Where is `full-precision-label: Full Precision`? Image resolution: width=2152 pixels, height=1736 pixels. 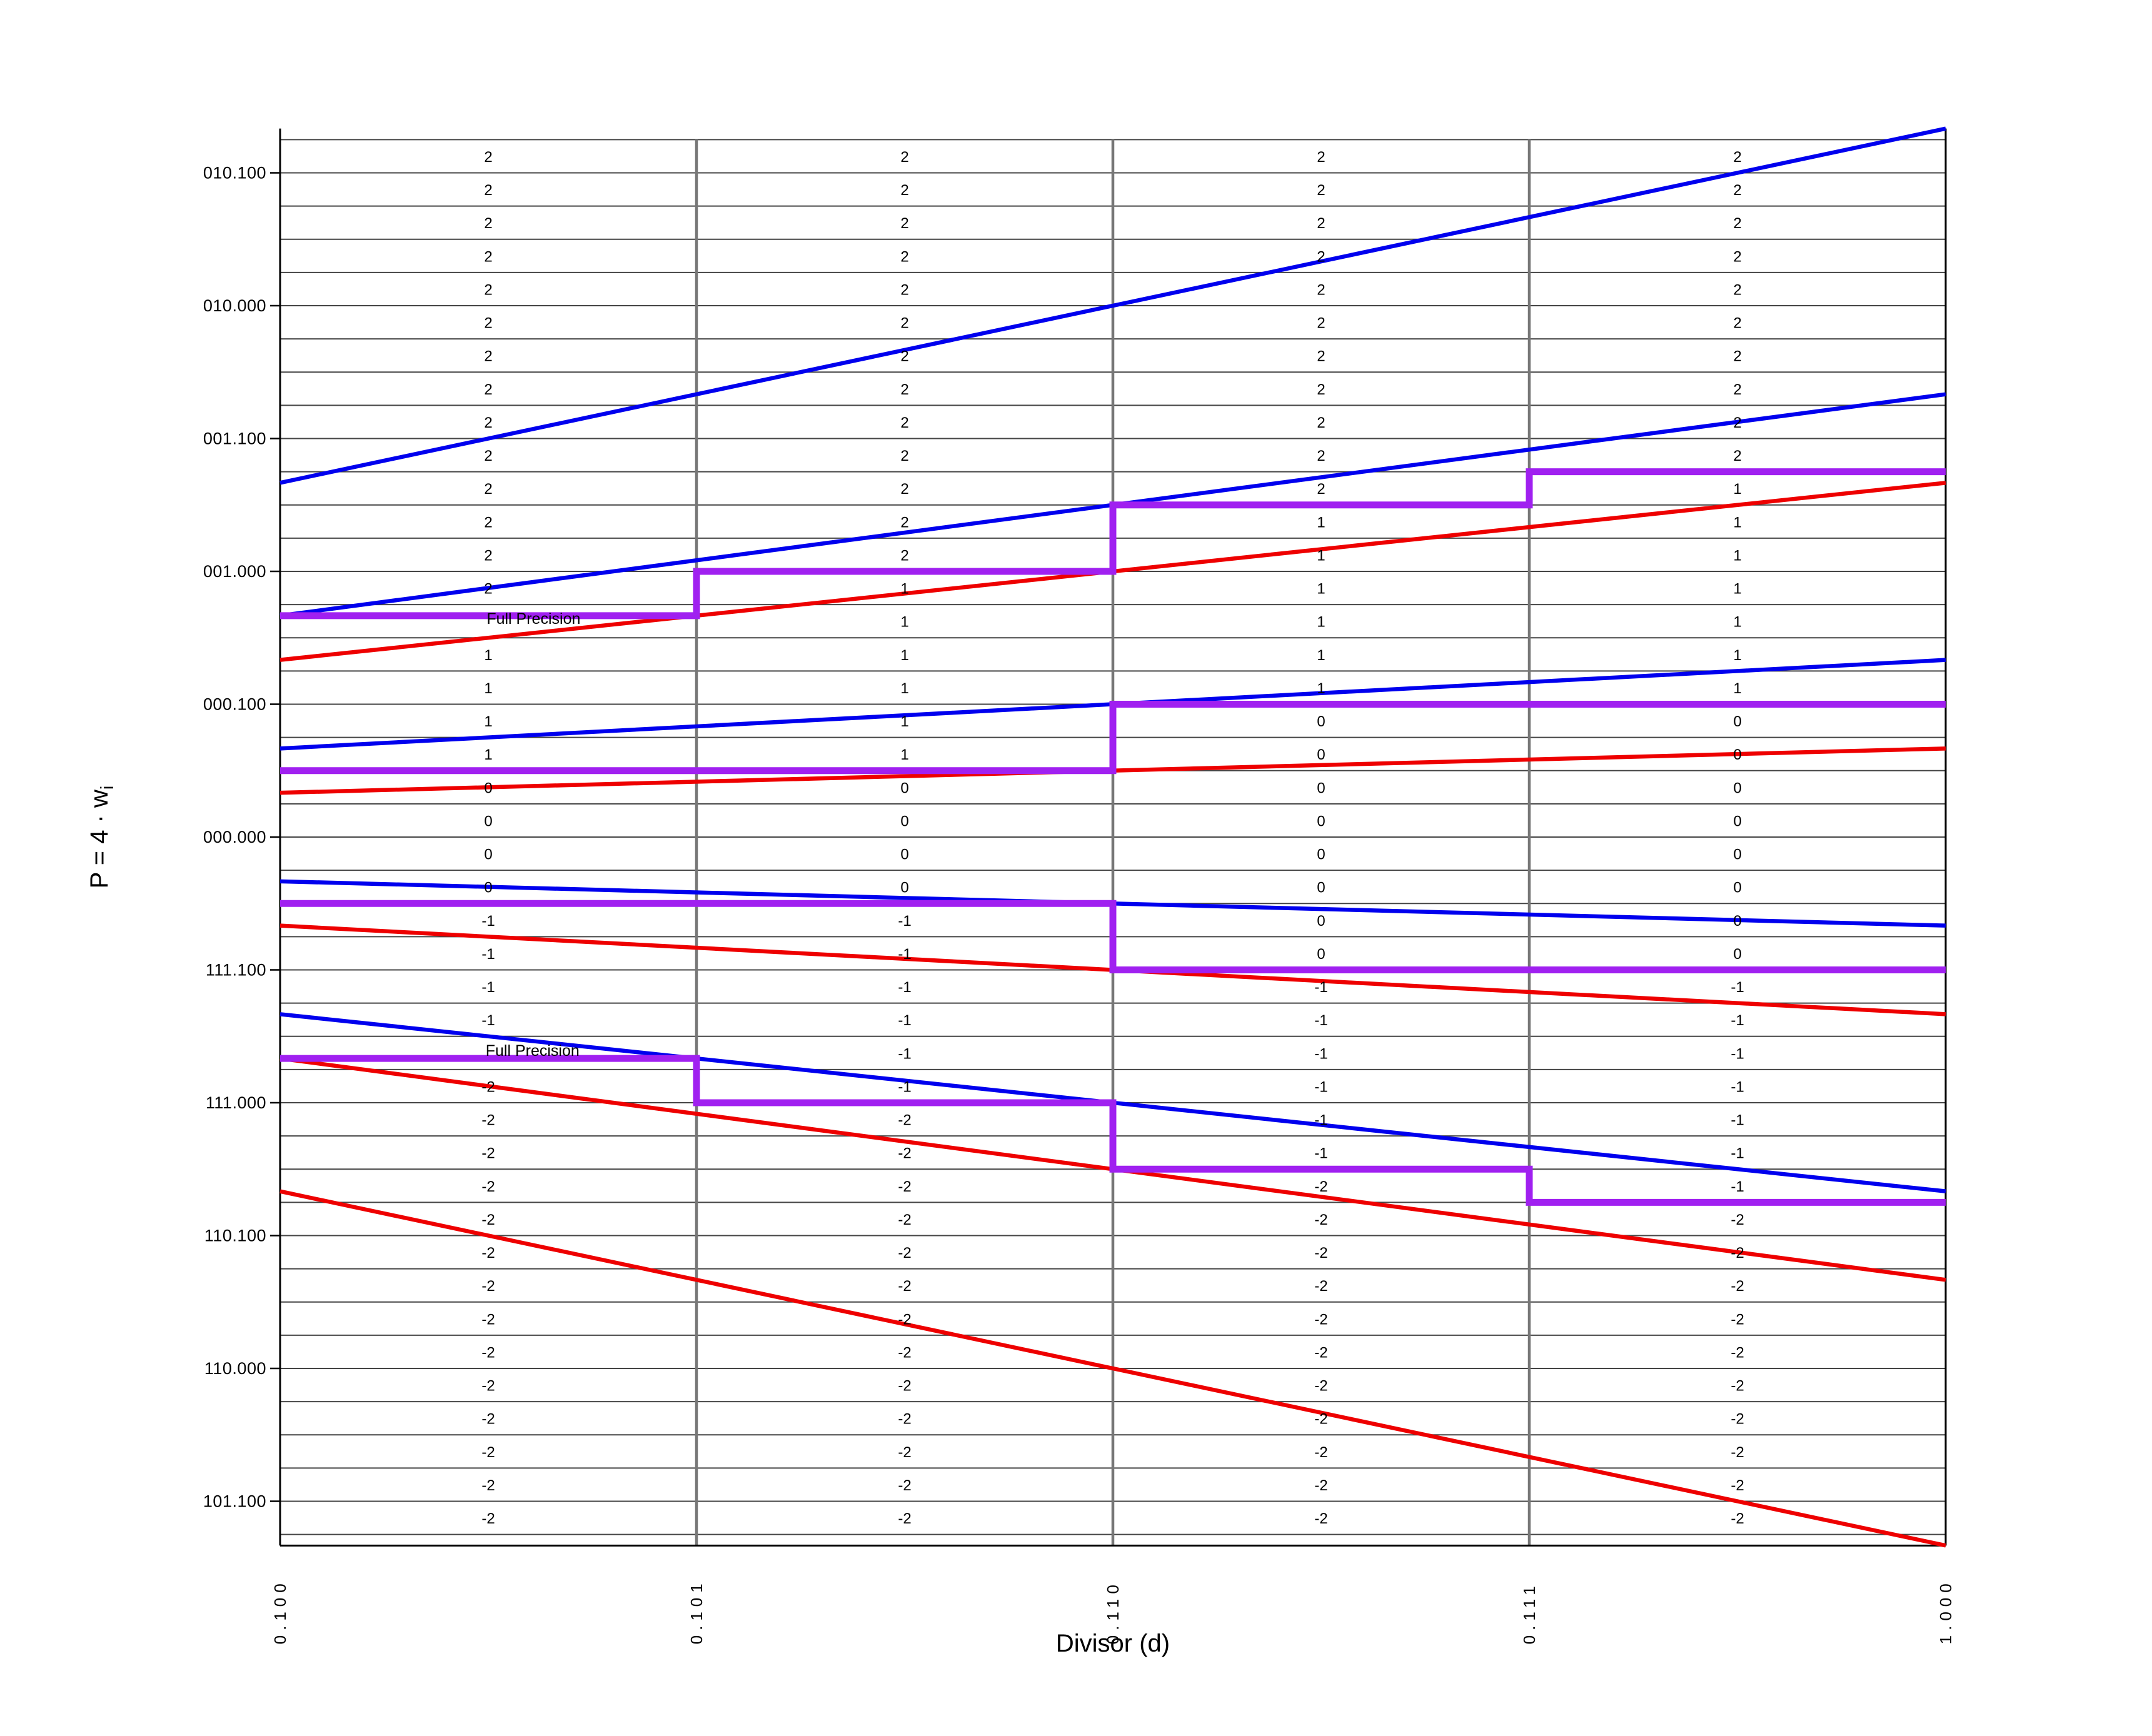 full-precision-label: Full Precision is located at coordinates (533, 619).